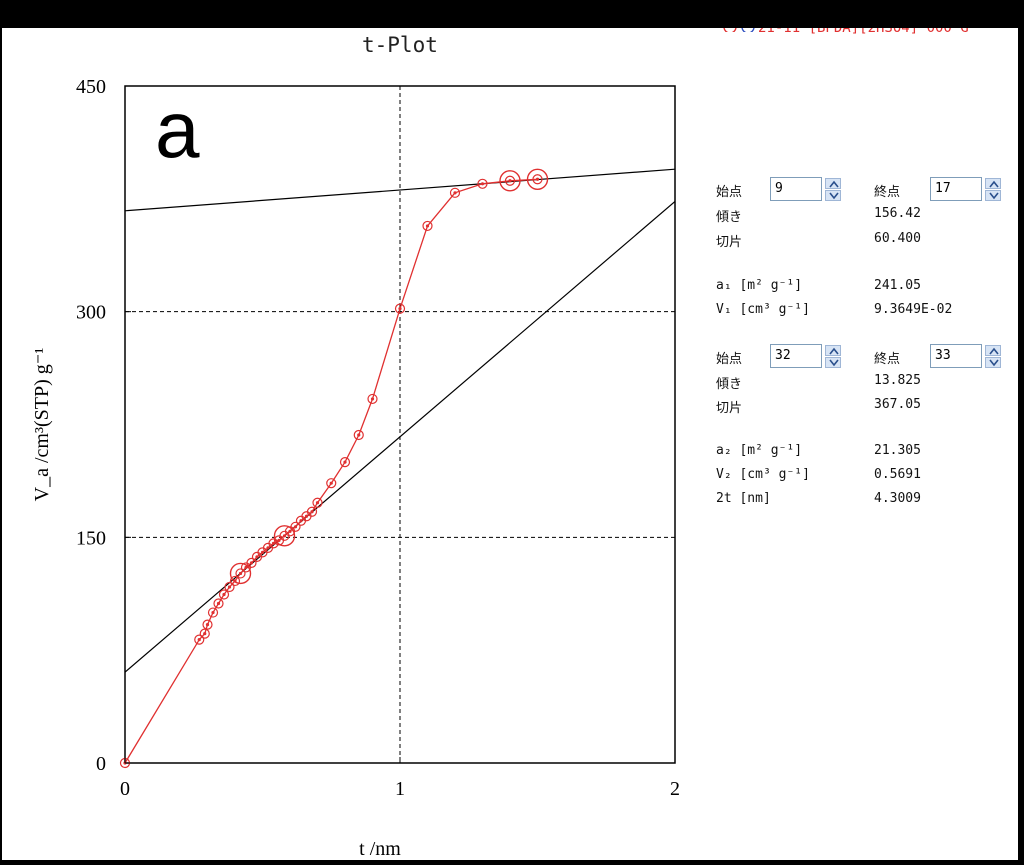 Image resolution: width=1024 pixels, height=865 pixels. What do you see at coordinates (400, 789) in the screenshot?
I see `x-tick-label: 1` at bounding box center [400, 789].